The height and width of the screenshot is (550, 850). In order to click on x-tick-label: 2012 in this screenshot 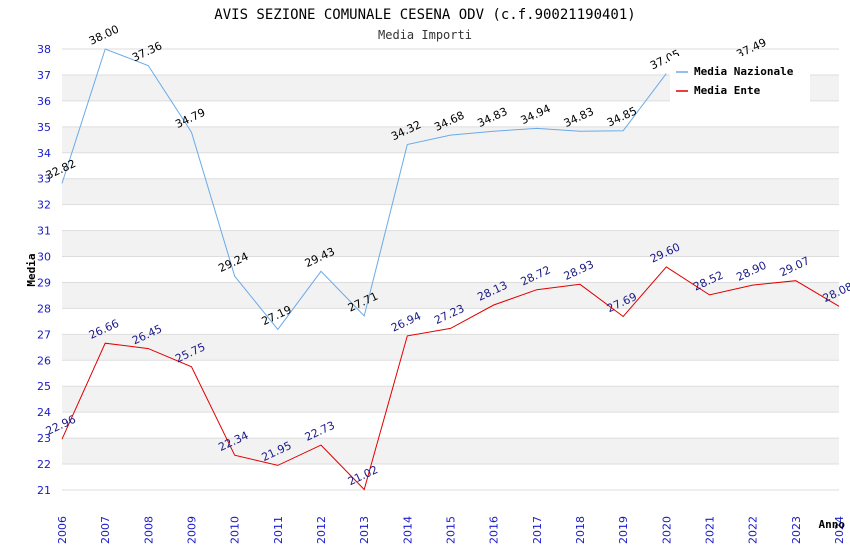, I will do `click(321, 530)`.